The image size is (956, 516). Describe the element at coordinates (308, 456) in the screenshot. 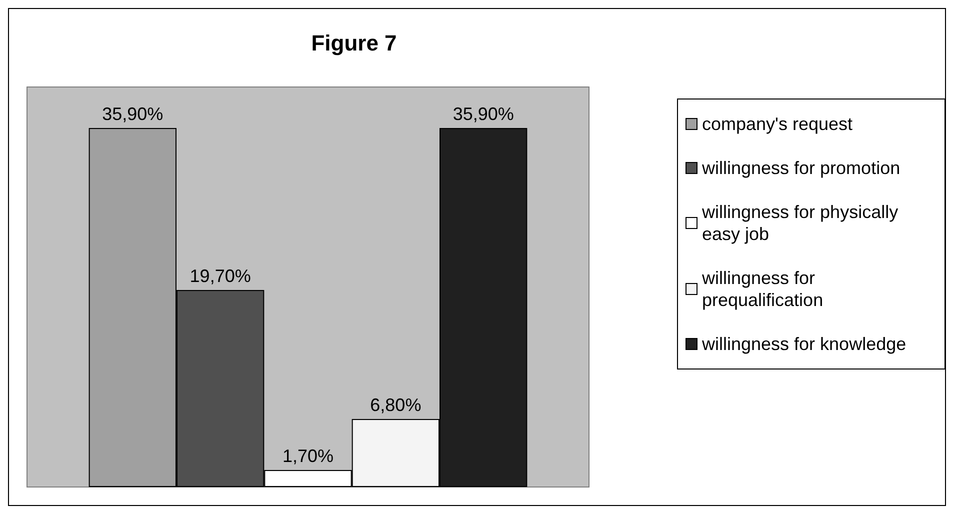

I see `data-label: 1,70%` at that location.